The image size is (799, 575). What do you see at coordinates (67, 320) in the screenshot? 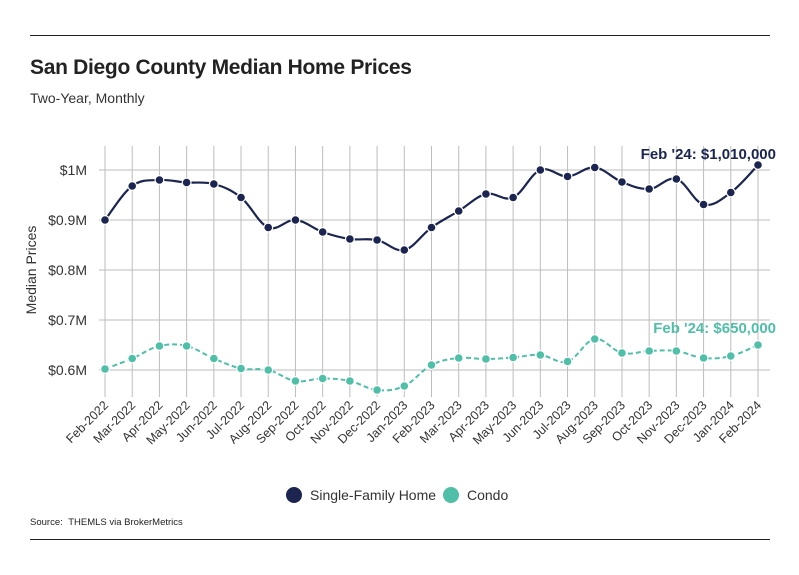
I see `y-tick-label: $0.7M` at bounding box center [67, 320].